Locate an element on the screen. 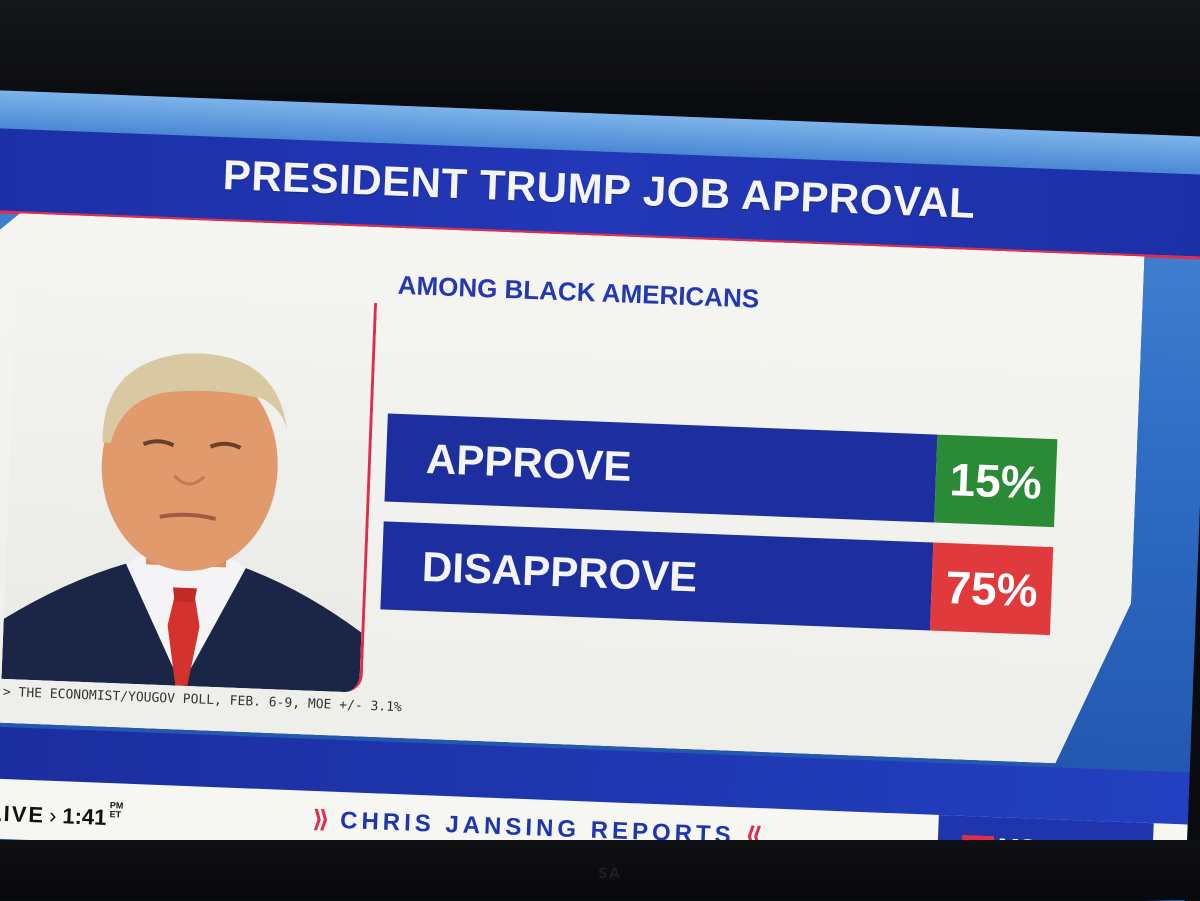 This screenshot has height=901, width=1200. portrait-illustration is located at coordinates (187, 490).